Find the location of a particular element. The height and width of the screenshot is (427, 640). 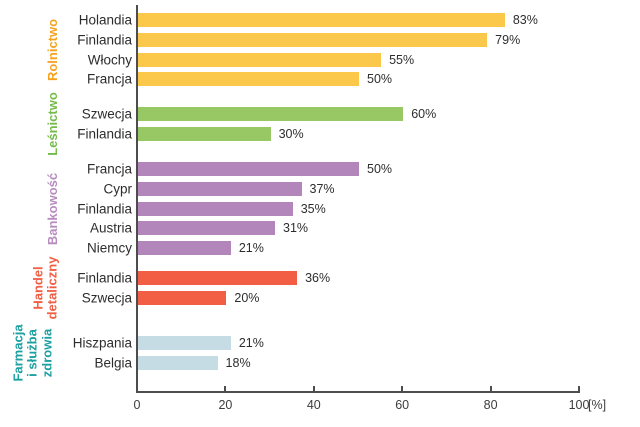

axis-tick-label: 0 is located at coordinates (137, 405).